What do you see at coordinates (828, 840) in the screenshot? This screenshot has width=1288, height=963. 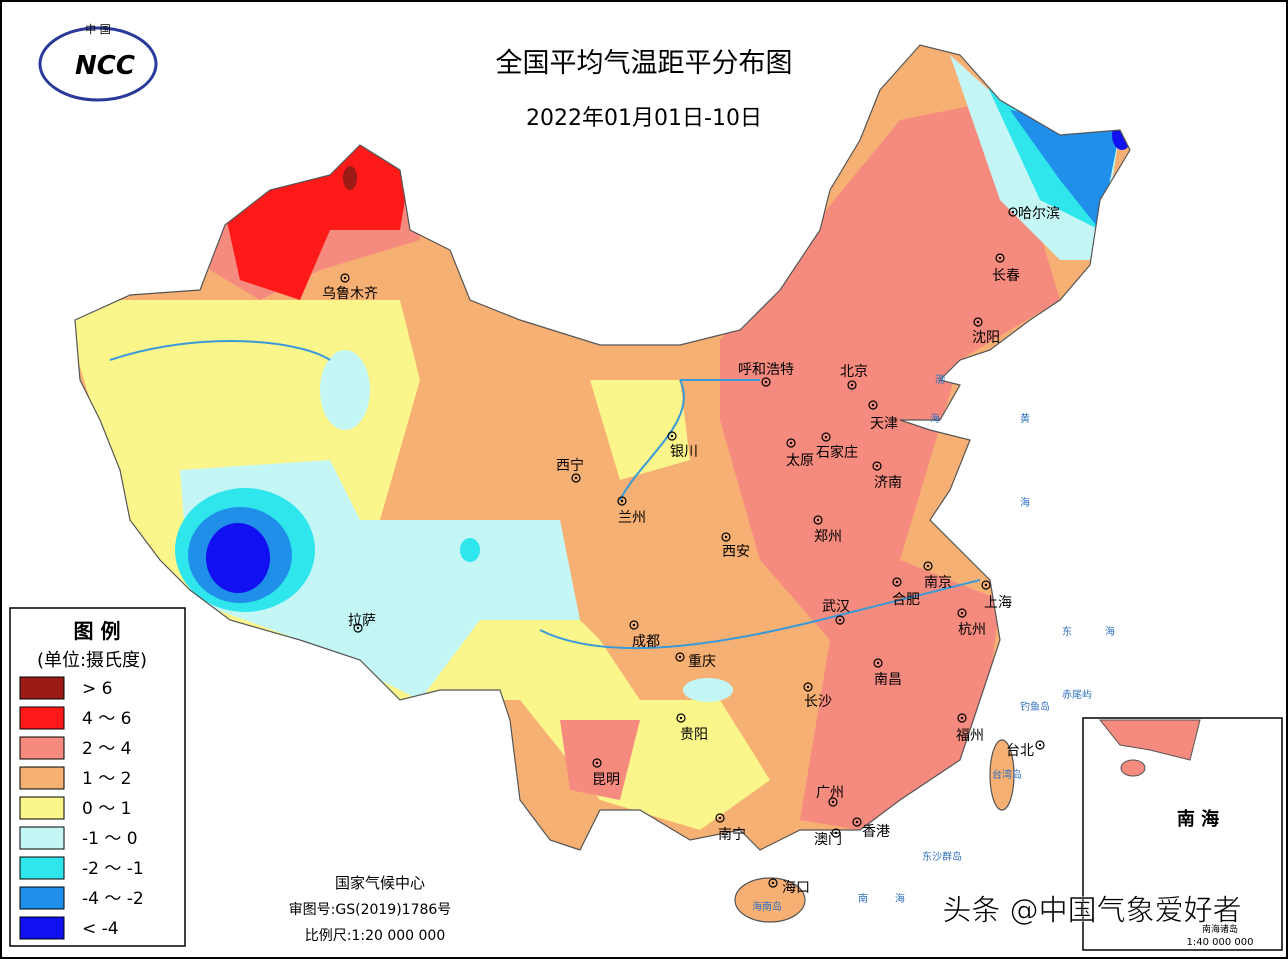 I see `city-label: 澳门` at bounding box center [828, 840].